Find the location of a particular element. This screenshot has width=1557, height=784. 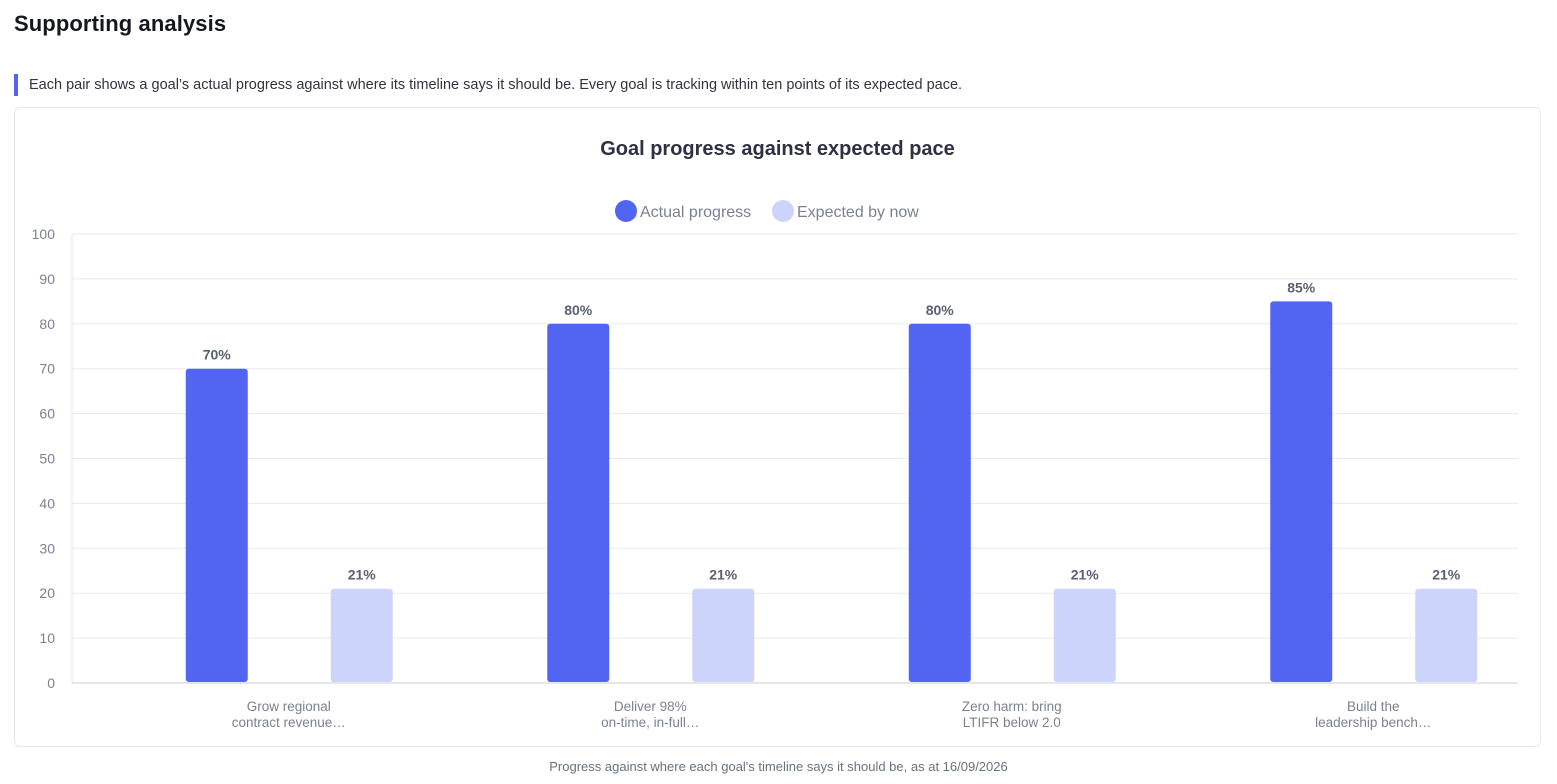

y-tick-label-20: 20 is located at coordinates (47, 593).